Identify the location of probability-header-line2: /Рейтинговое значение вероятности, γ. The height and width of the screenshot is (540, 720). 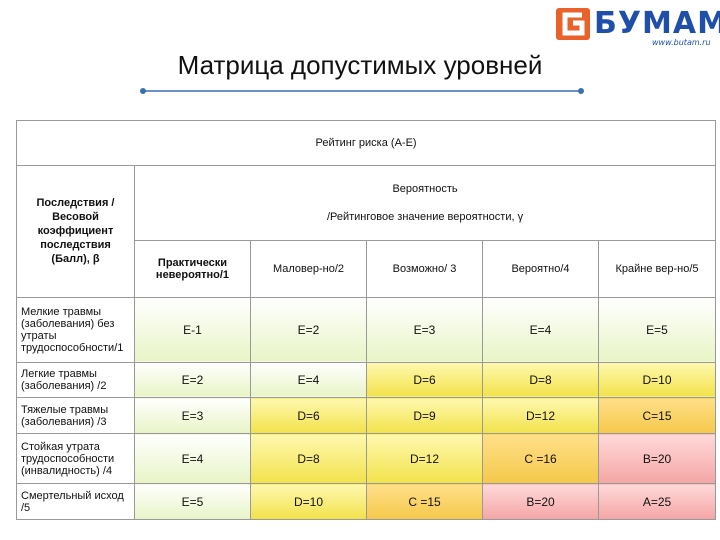
(425, 216).